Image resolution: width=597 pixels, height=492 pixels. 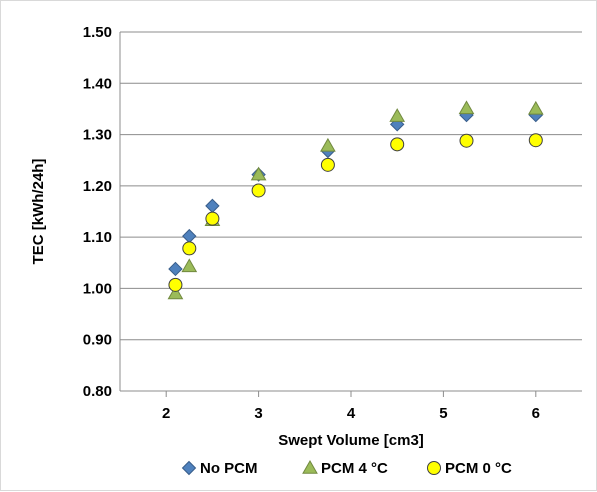 What do you see at coordinates (97, 135) in the screenshot?
I see `y-tick-label: 1.30` at bounding box center [97, 135].